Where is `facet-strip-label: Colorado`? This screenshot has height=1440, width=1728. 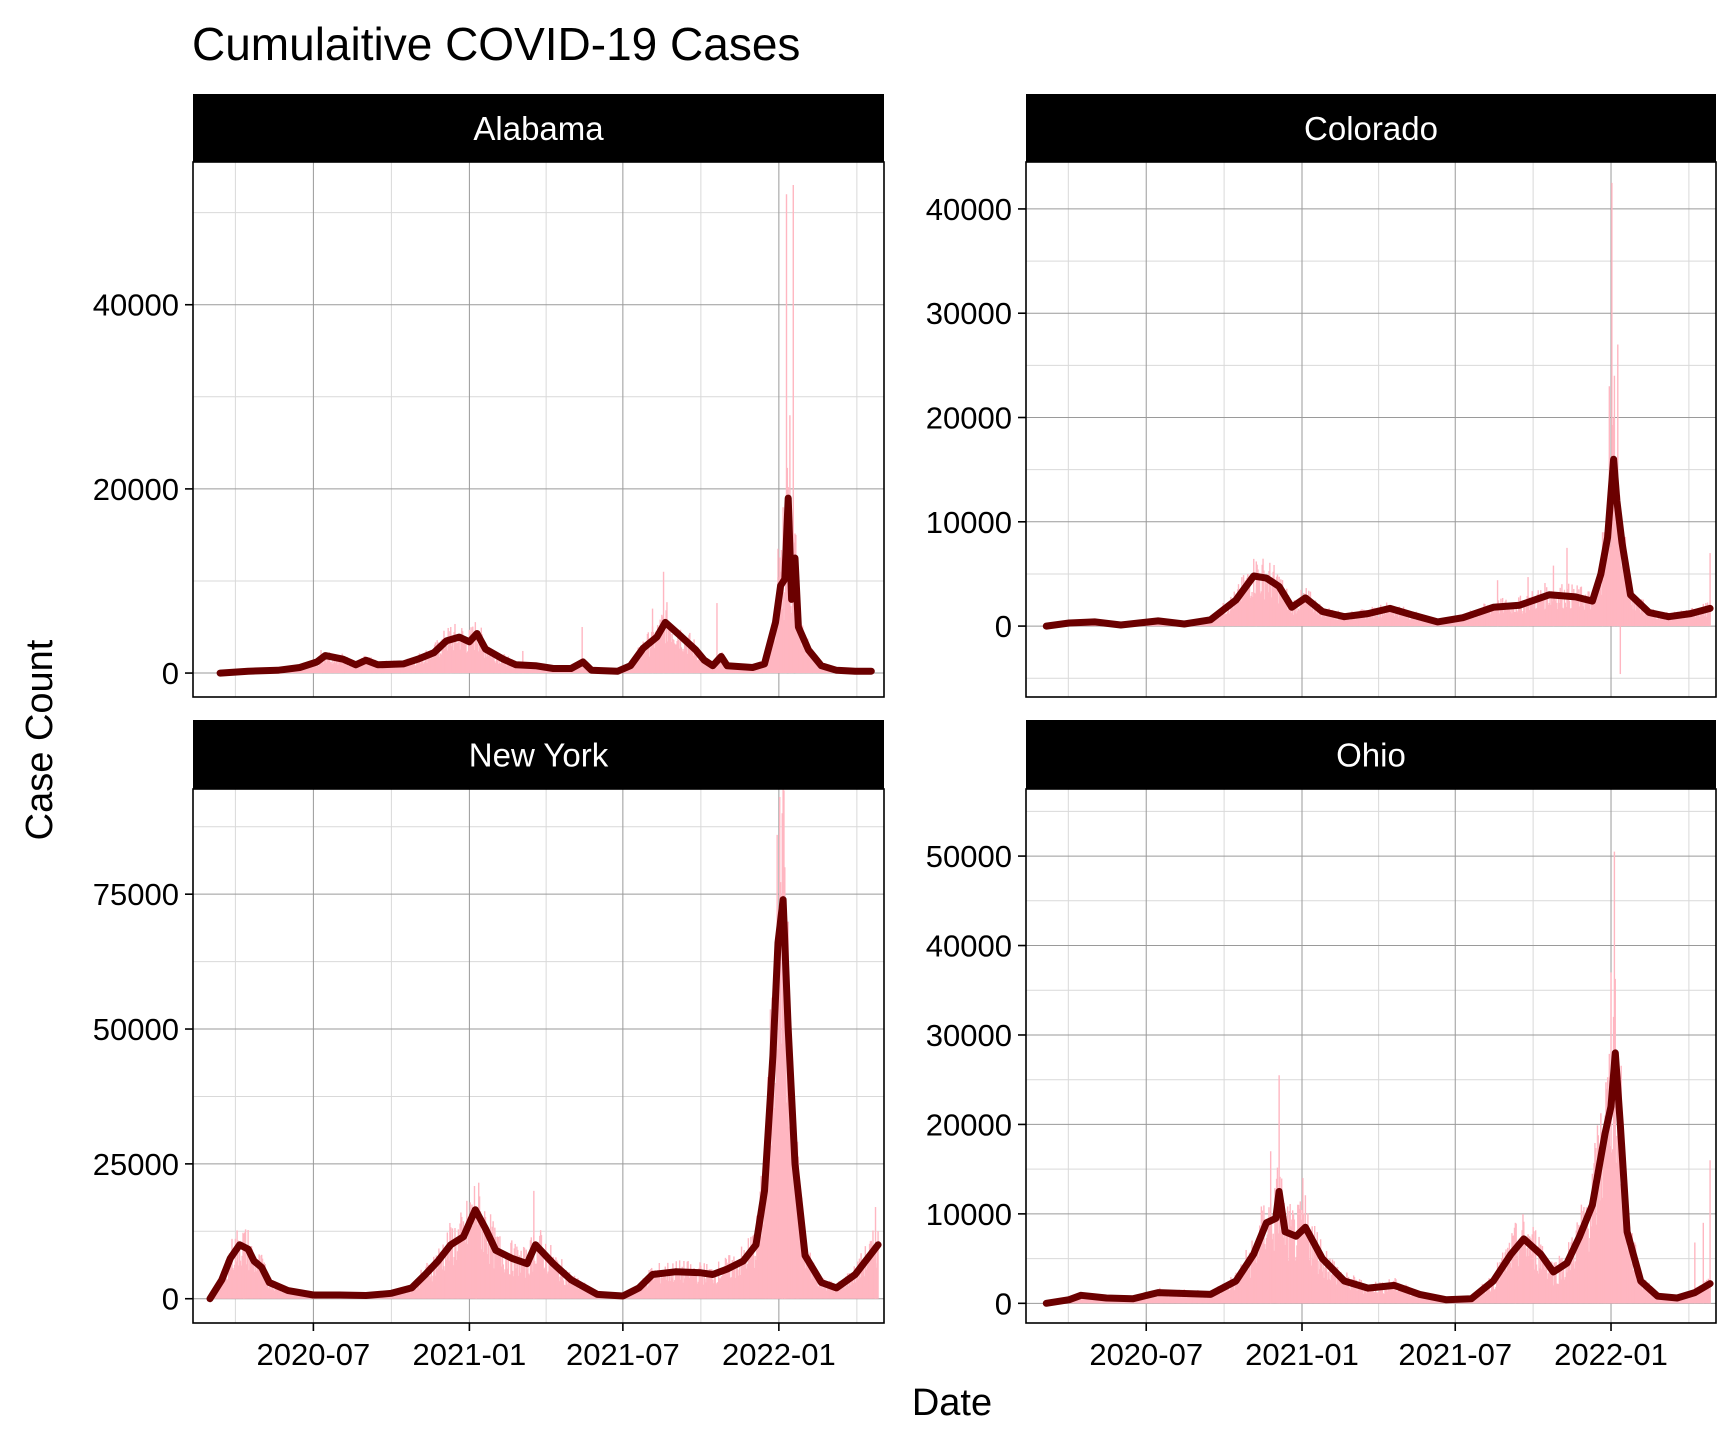
facet-strip-label: Colorado is located at coordinates (1371, 128).